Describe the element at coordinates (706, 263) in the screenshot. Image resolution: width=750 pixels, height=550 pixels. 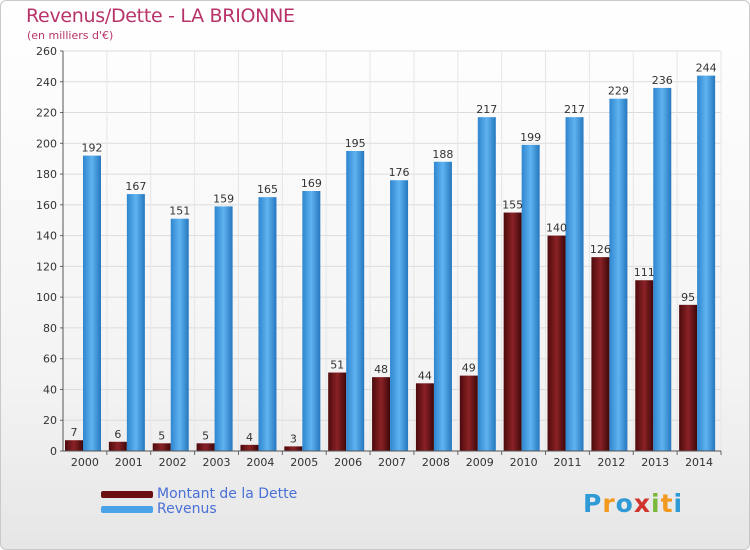
I see `bar-revenus-2014` at that location.